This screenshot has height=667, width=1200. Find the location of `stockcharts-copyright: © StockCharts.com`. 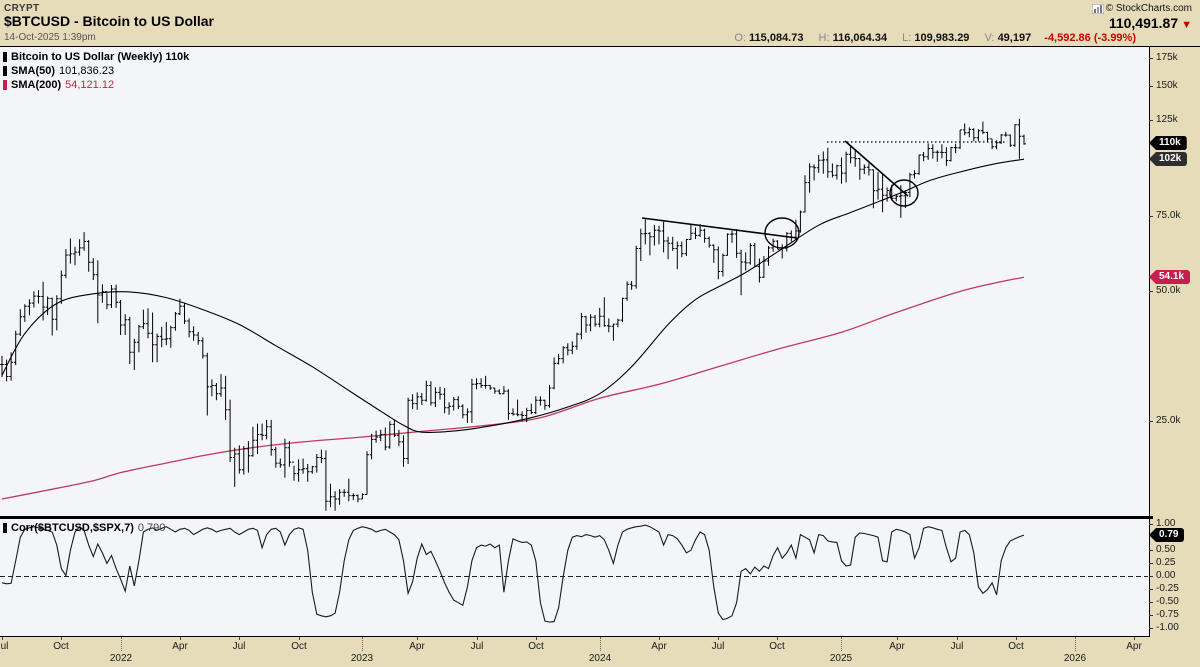

stockcharts-copyright: © StockCharts.com is located at coordinates (1141, 8).